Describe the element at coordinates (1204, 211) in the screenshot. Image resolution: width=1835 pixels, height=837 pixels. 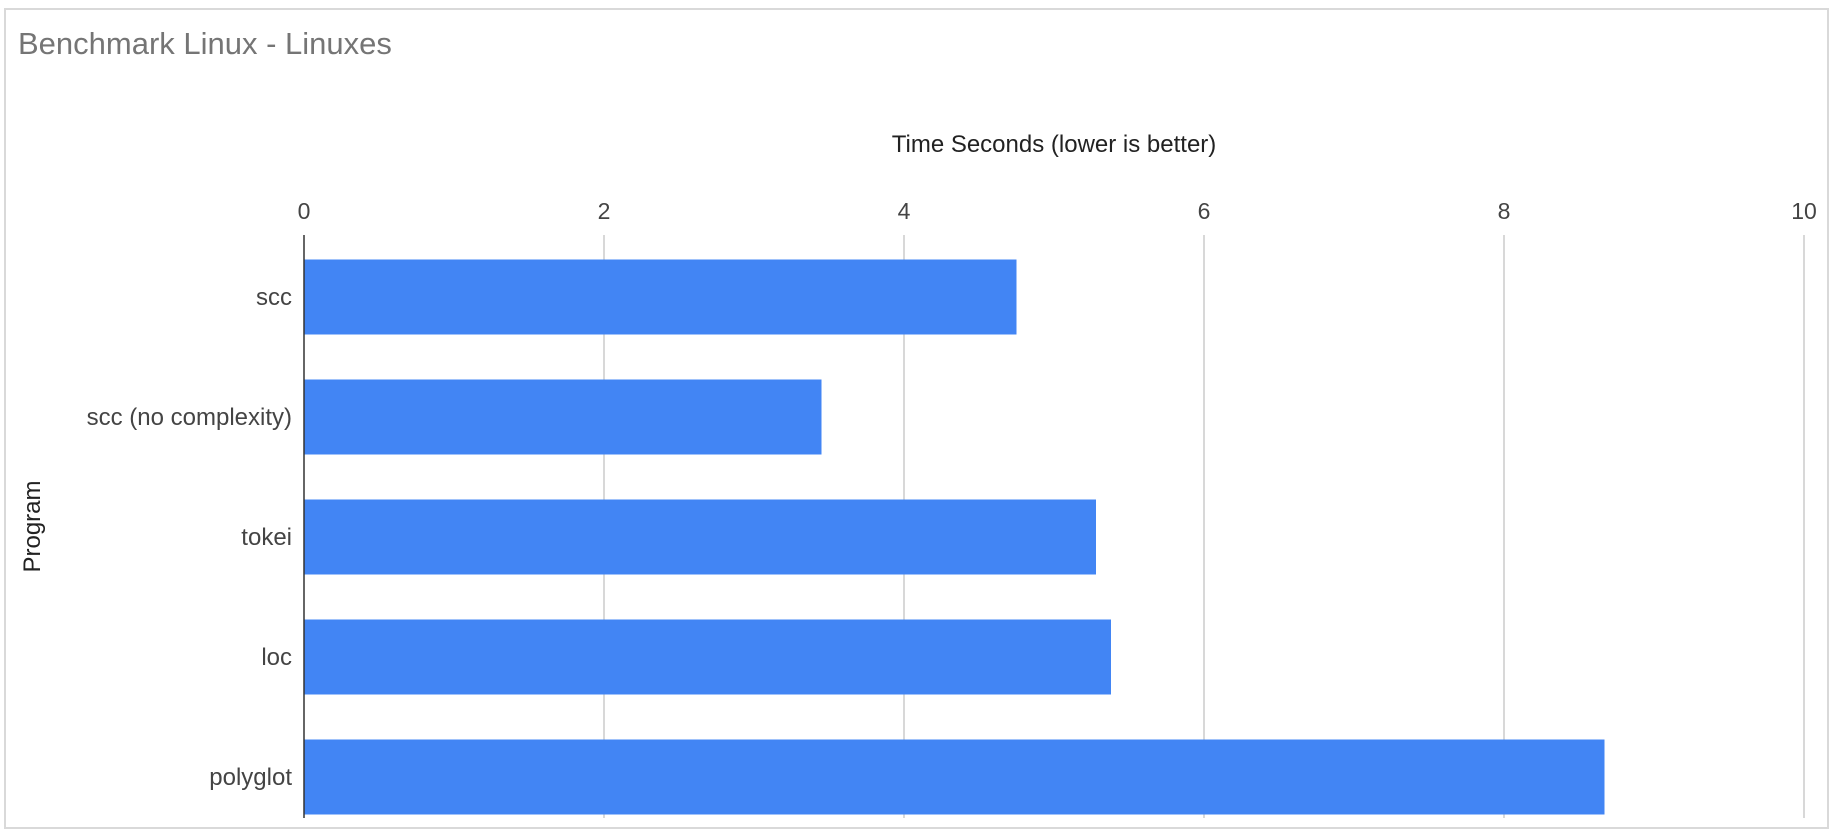
I see `x-tick-label-6: 6` at that location.